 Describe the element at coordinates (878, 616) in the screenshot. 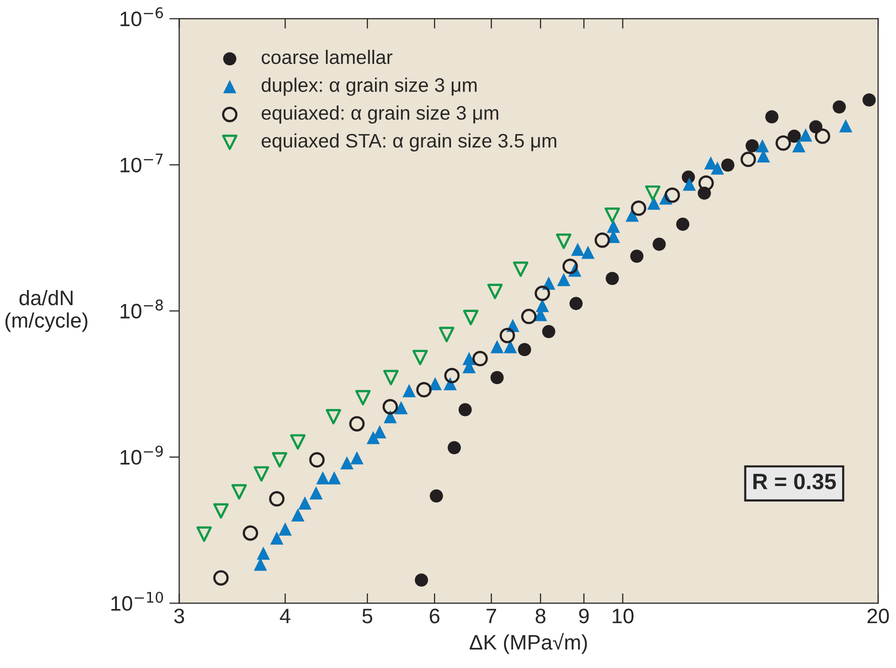

I see `x-tick-label: 20` at that location.